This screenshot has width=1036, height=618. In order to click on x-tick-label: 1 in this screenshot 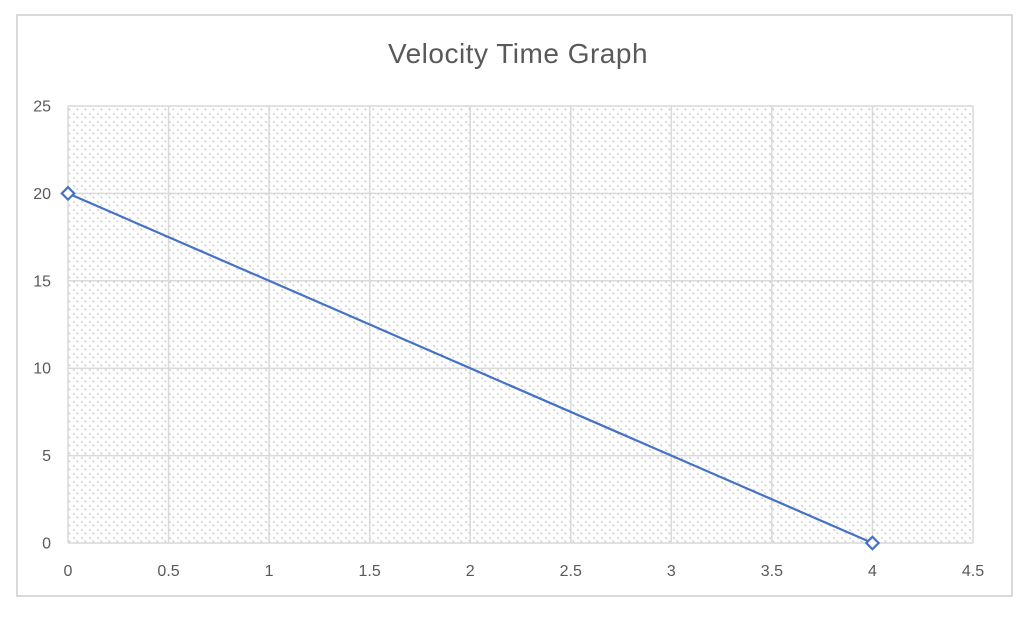, I will do `click(269, 571)`.